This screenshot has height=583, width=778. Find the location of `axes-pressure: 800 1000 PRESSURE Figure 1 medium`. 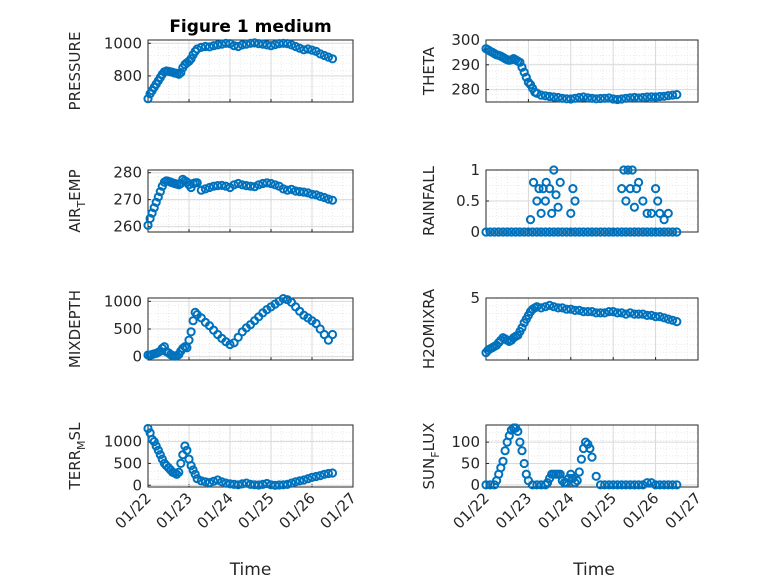

axes-pressure: 800 1000 PRESSURE Figure 1 medium is located at coordinates (210, 64).